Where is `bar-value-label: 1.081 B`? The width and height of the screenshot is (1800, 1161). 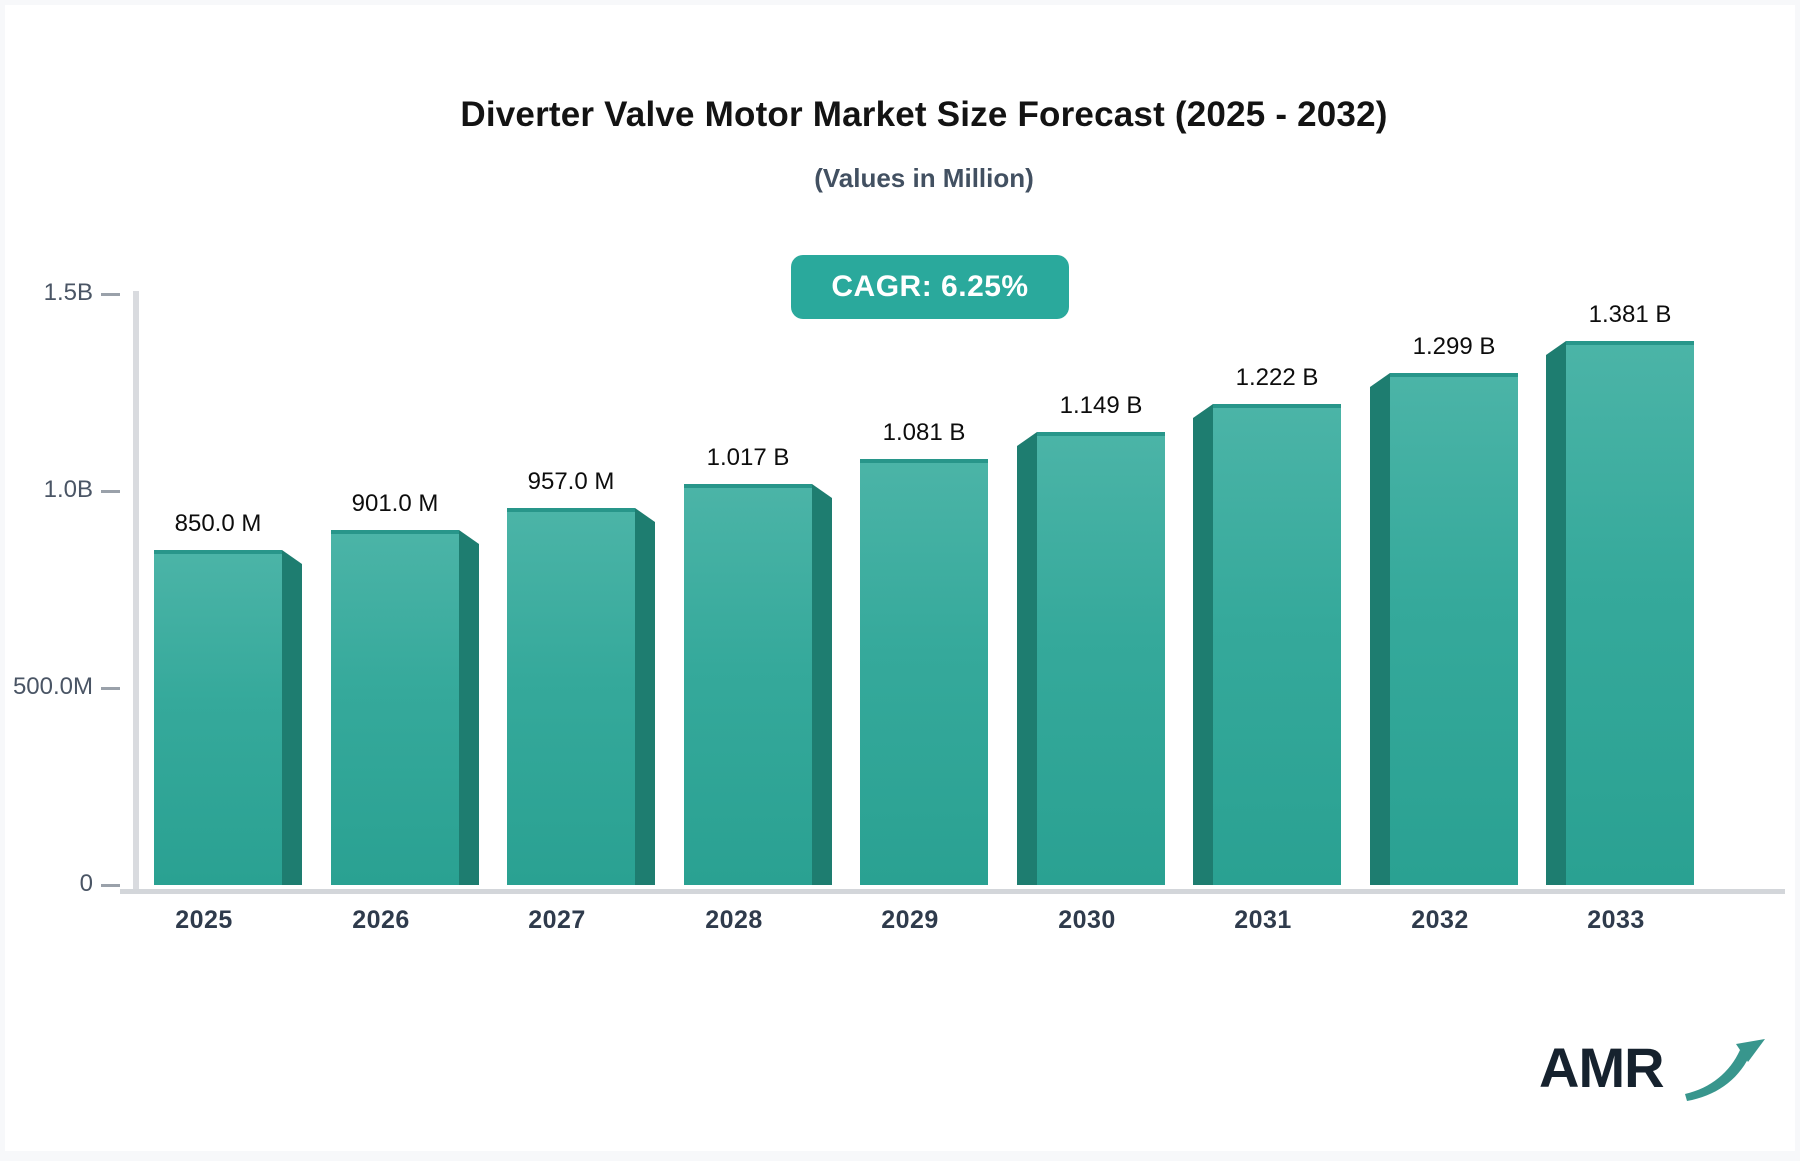
bar-value-label: 1.081 B is located at coordinates (924, 432).